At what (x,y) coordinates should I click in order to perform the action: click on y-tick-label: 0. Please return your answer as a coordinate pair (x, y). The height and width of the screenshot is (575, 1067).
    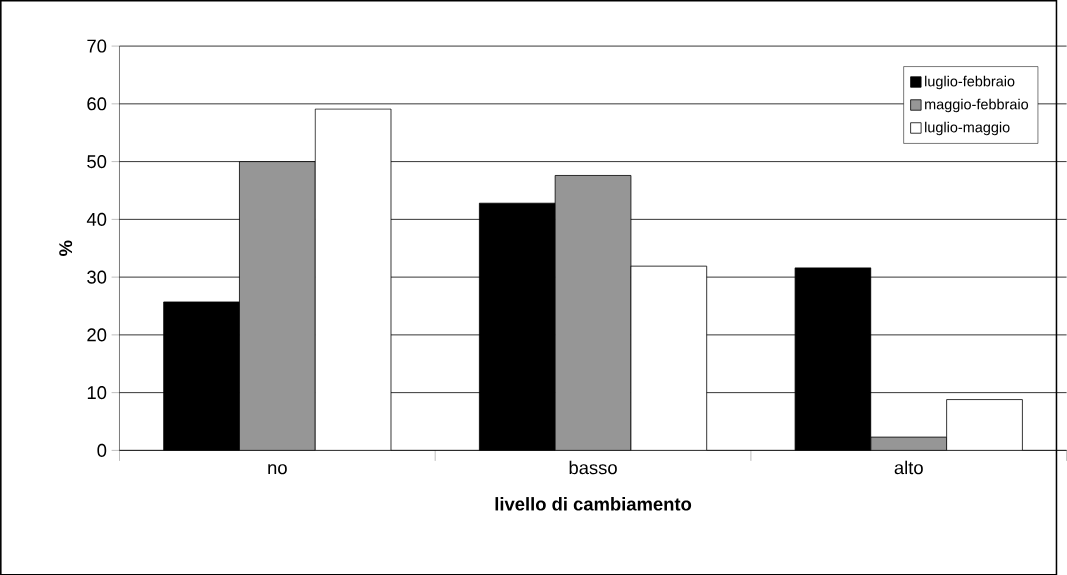
    Looking at the image, I should click on (102, 450).